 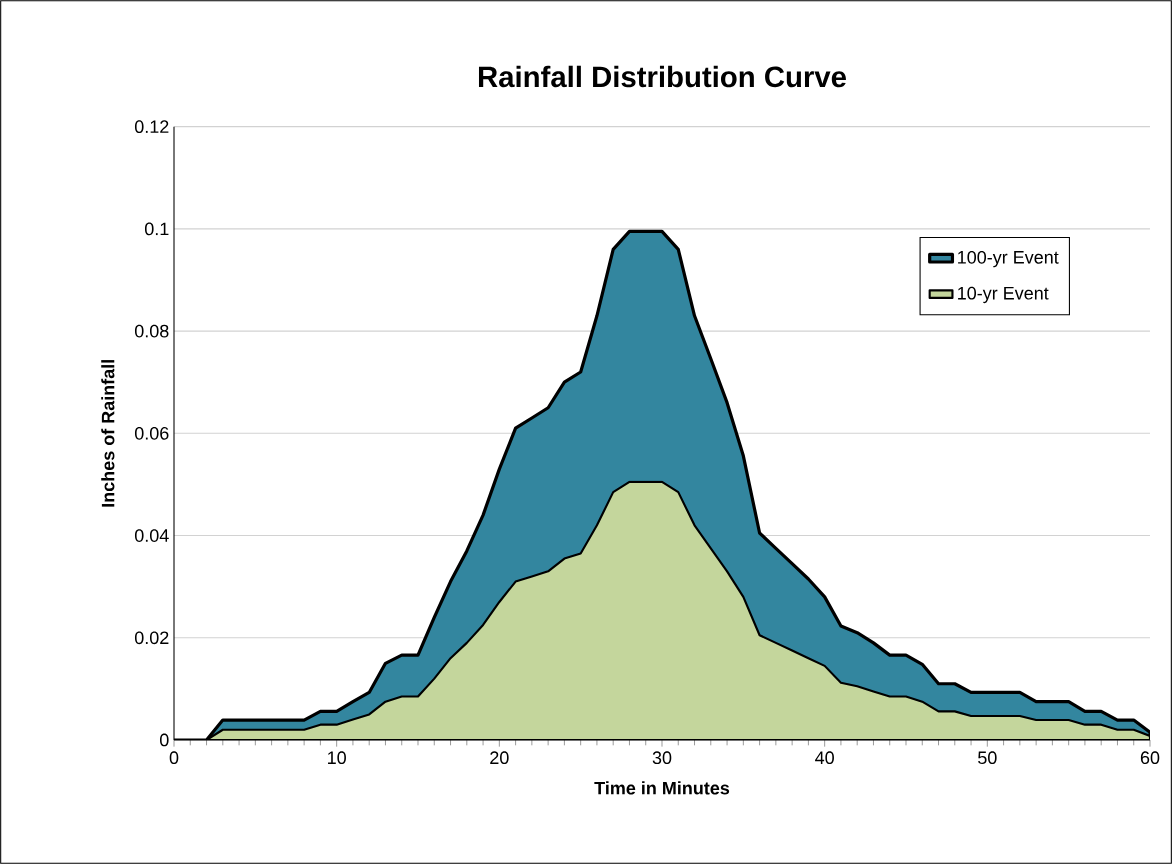 I want to click on x-tick-label: 60, so click(x=1150, y=758).